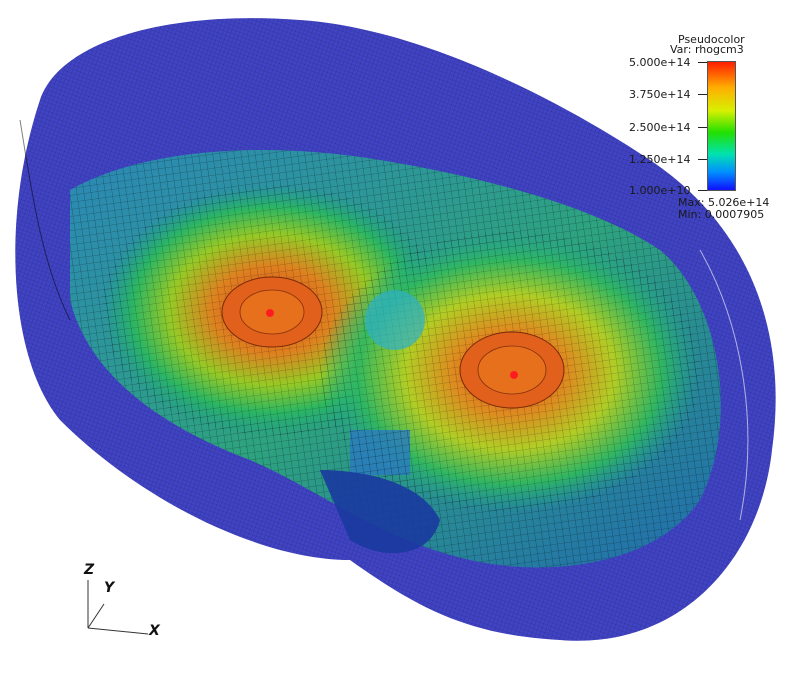 Image resolution: width=786 pixels, height=678 pixels. What do you see at coordinates (109, 588) in the screenshot?
I see `axis-y-label: Y` at bounding box center [109, 588].